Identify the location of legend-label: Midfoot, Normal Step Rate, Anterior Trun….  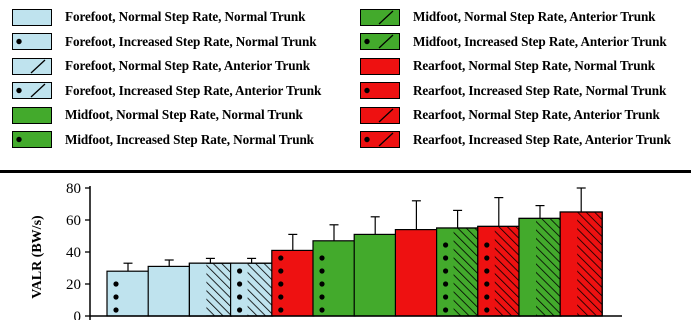
(534, 16).